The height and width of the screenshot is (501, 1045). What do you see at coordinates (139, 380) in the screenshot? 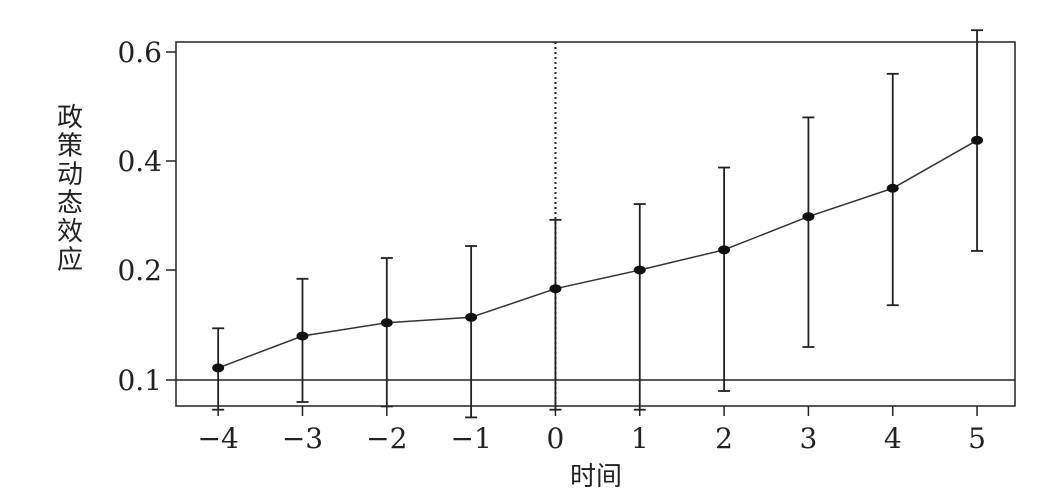
I see `y-tick-label: 0.1` at bounding box center [139, 380].